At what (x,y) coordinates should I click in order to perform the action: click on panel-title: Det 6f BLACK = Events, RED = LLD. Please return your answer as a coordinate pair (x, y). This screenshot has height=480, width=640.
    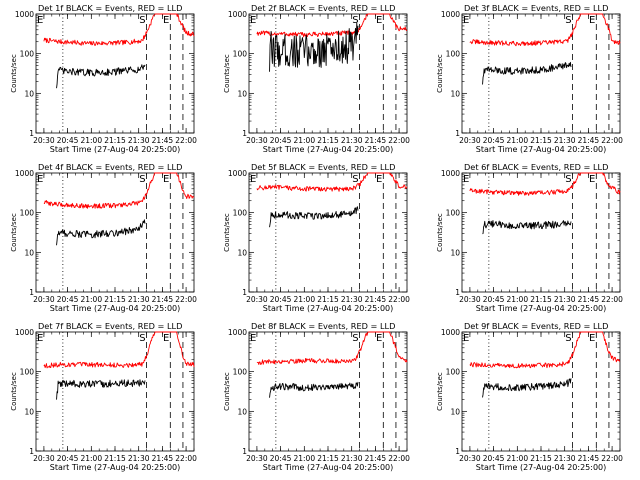
    Looking at the image, I should click on (536, 167).